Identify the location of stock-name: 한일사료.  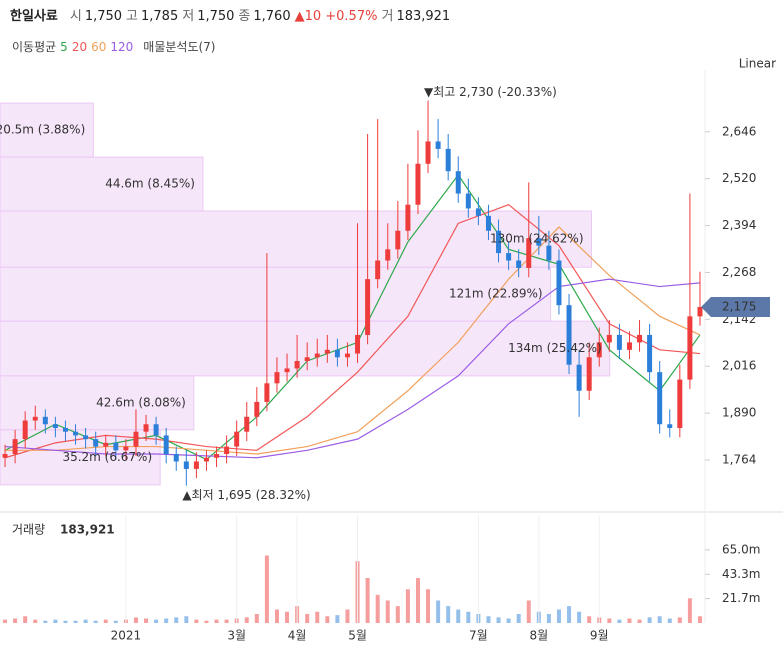
(34, 16).